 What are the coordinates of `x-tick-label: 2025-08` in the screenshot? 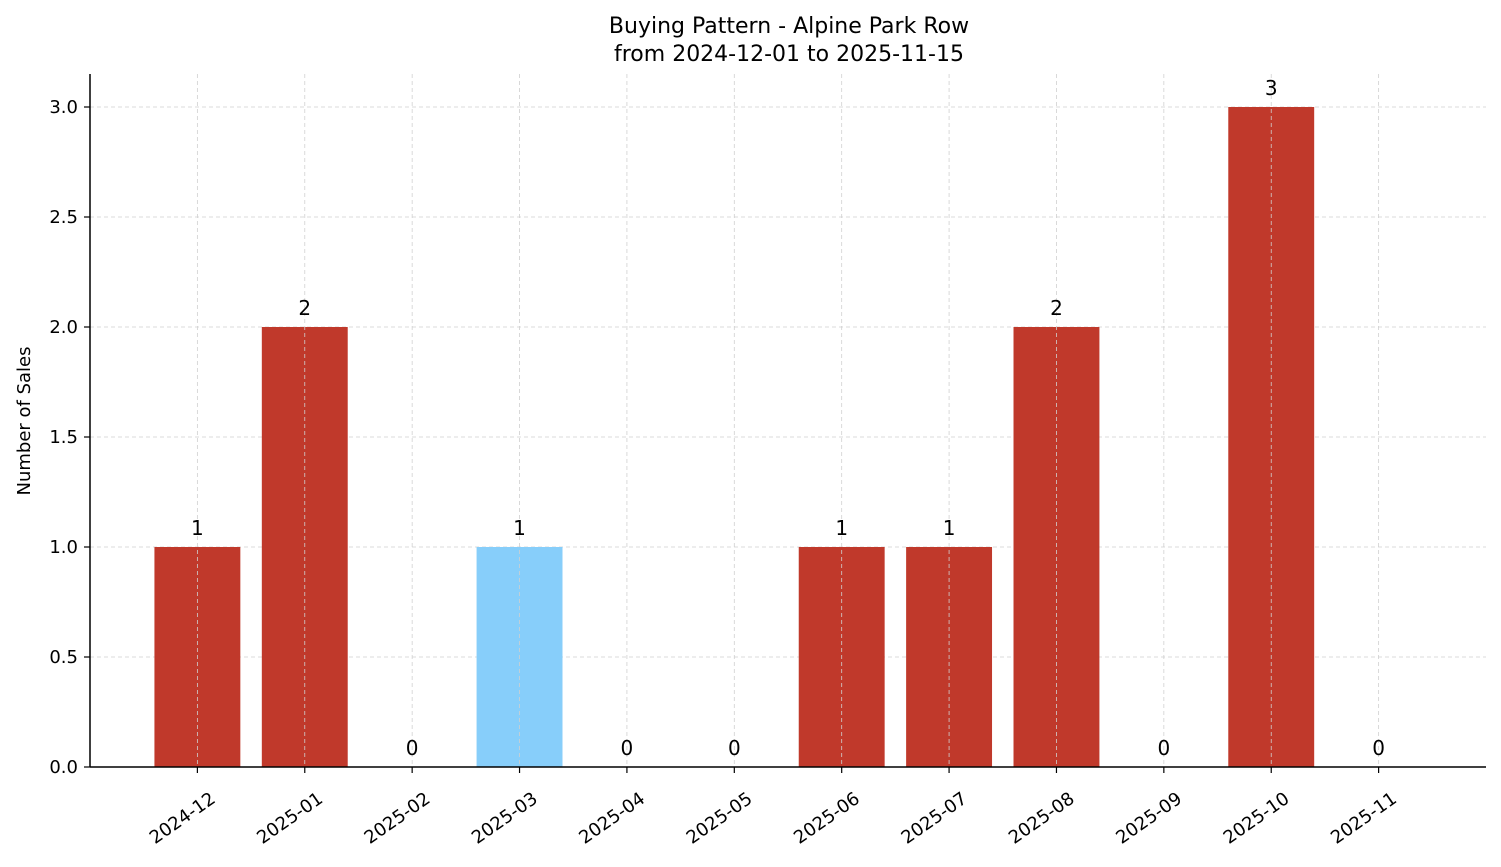 It's located at (1042, 818).